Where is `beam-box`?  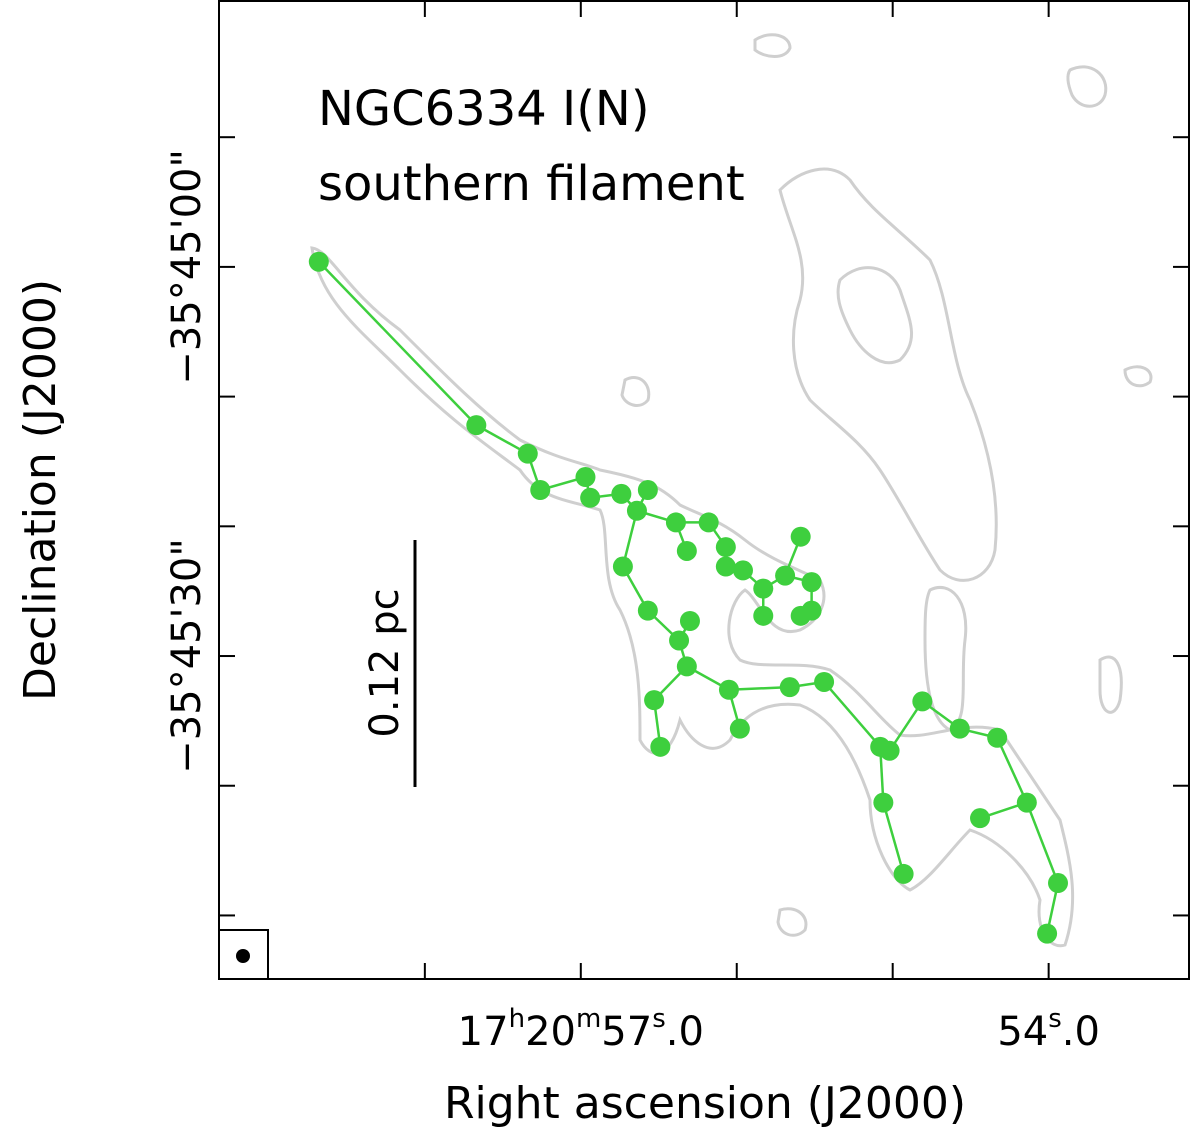 beam-box is located at coordinates (243, 954).